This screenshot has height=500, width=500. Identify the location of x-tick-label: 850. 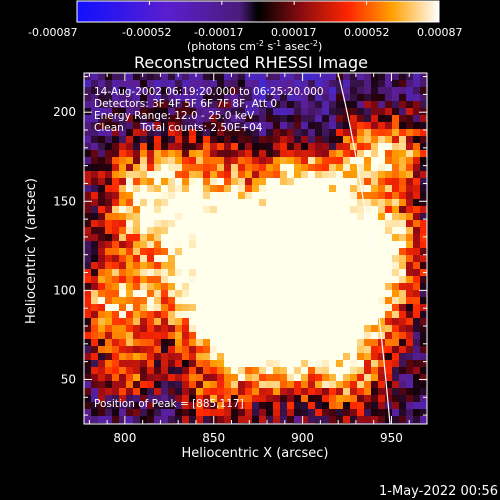
(213, 438).